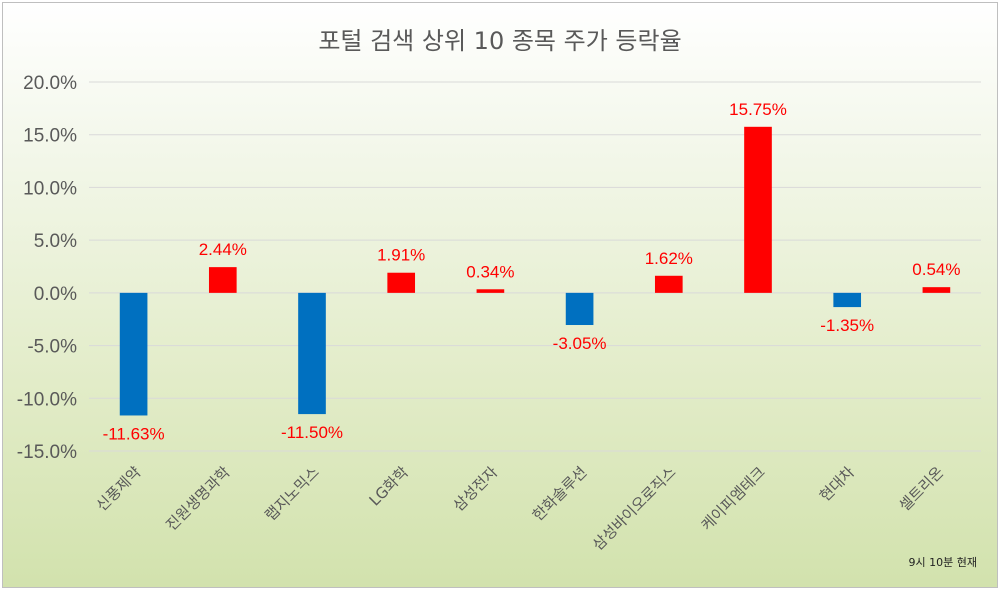 This screenshot has width=1000, height=590. Describe the element at coordinates (943, 562) in the screenshot. I see `timestamp-note: 9시 10분 현재` at that location.